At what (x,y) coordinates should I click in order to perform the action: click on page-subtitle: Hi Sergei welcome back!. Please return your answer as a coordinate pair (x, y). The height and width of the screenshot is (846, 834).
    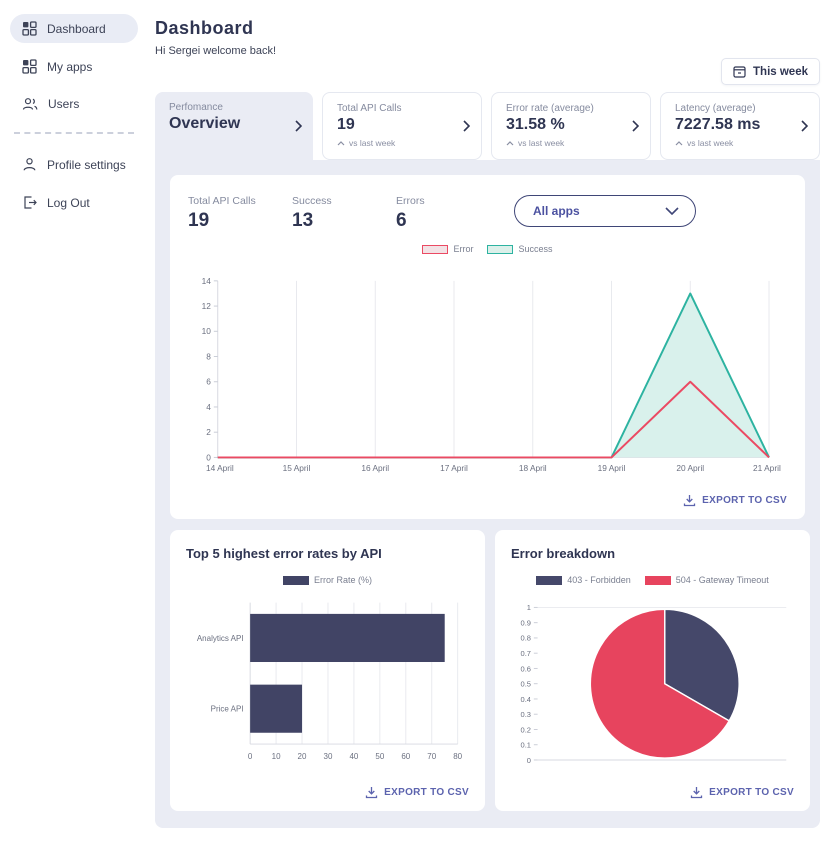
    Looking at the image, I should click on (216, 51).